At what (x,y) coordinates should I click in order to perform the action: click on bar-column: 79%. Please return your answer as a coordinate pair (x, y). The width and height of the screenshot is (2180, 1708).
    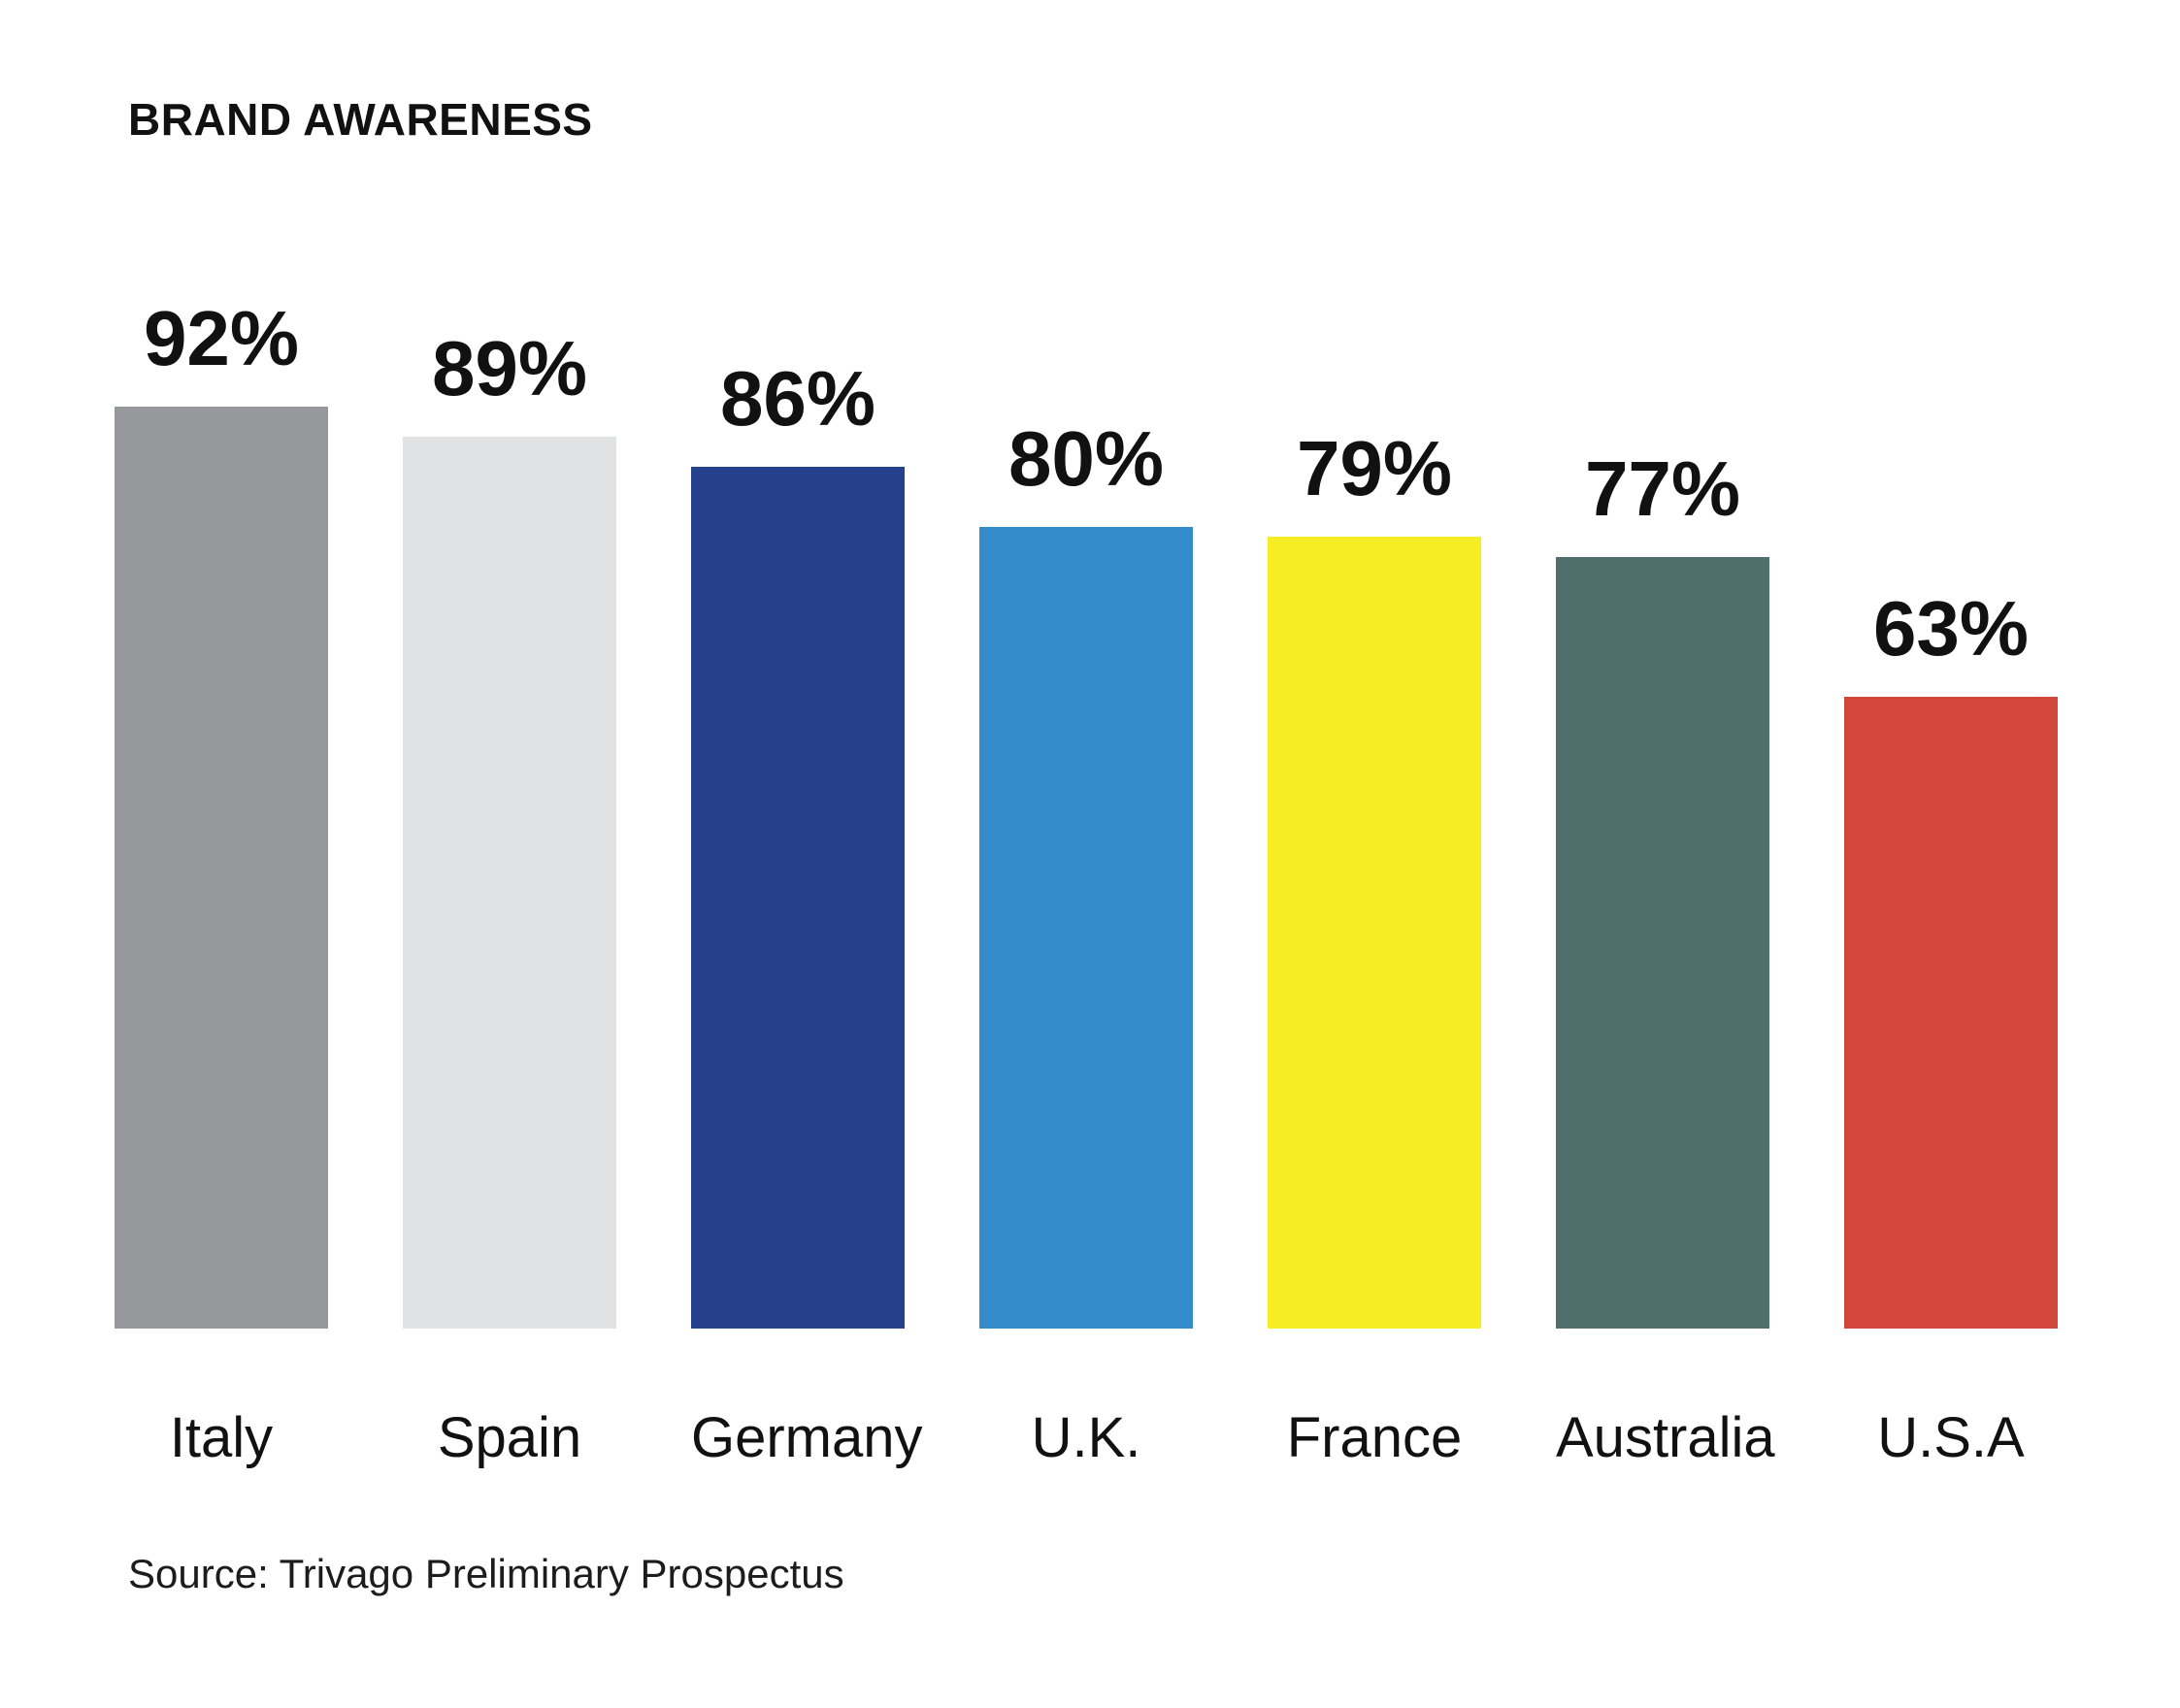
    Looking at the image, I should click on (1374, 827).